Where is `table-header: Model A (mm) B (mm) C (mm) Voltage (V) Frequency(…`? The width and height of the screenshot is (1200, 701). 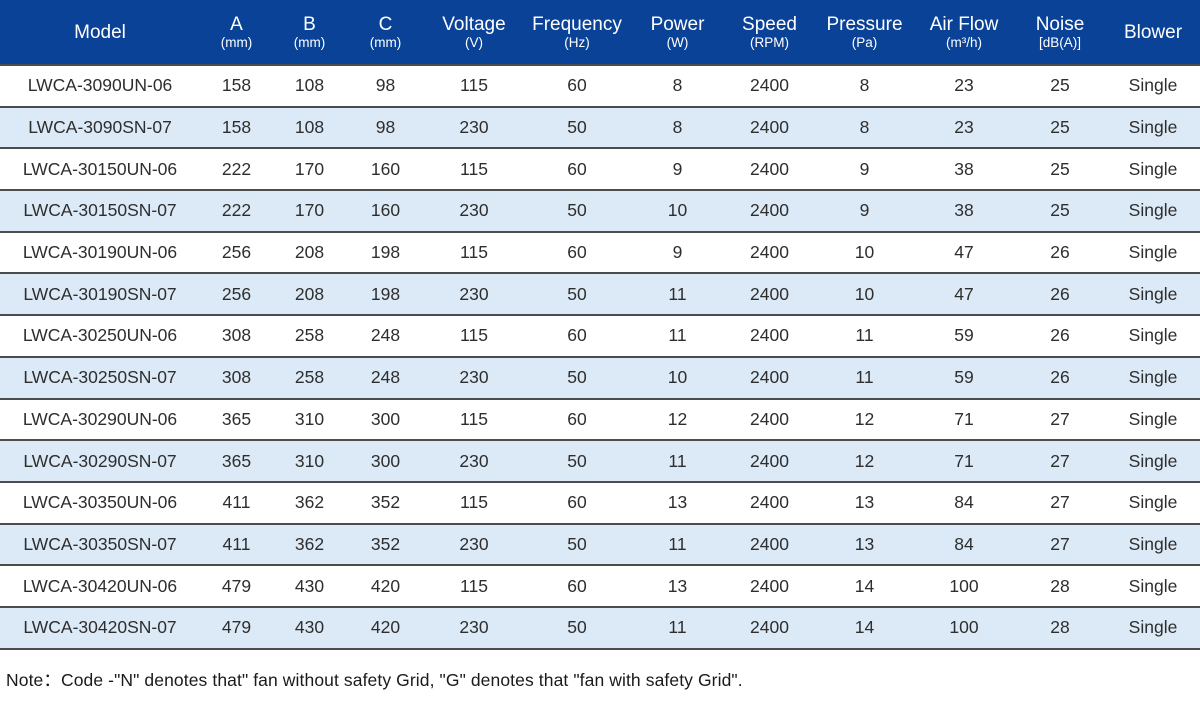
table-header: Model A (mm) B (mm) C (mm) Voltage (V) Frequency(… is located at coordinates (600, 32).